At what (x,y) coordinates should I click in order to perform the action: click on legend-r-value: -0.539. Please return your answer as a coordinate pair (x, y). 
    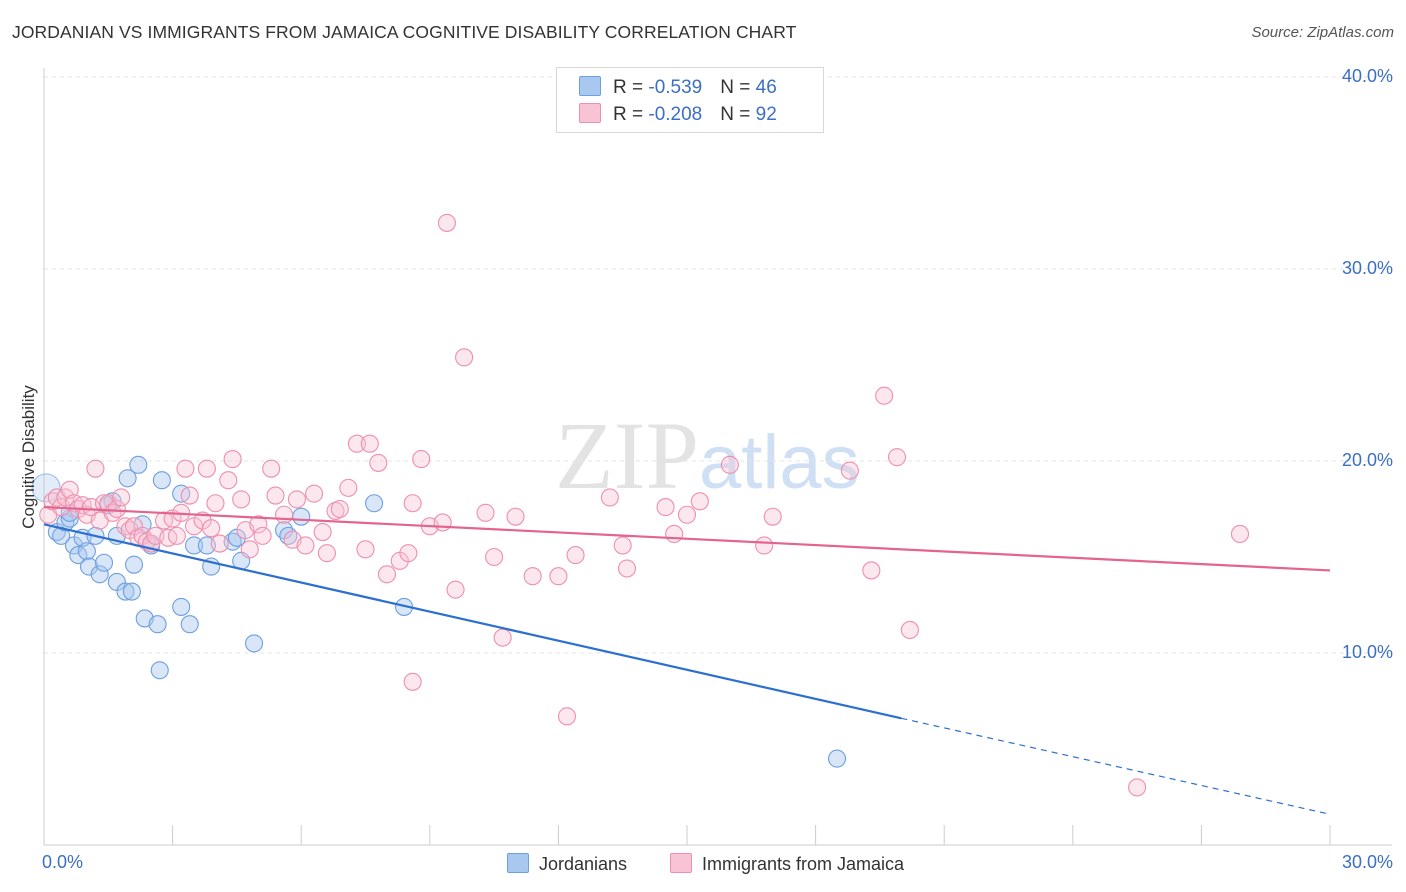
    Looking at the image, I should click on (675, 87).